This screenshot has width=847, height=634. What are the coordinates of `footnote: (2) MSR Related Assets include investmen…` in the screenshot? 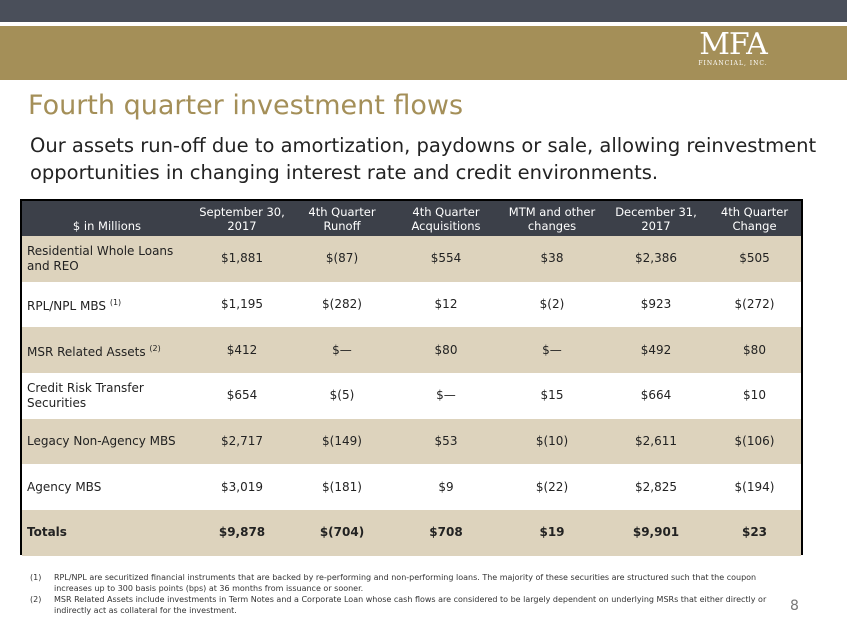 It's located at (402, 605).